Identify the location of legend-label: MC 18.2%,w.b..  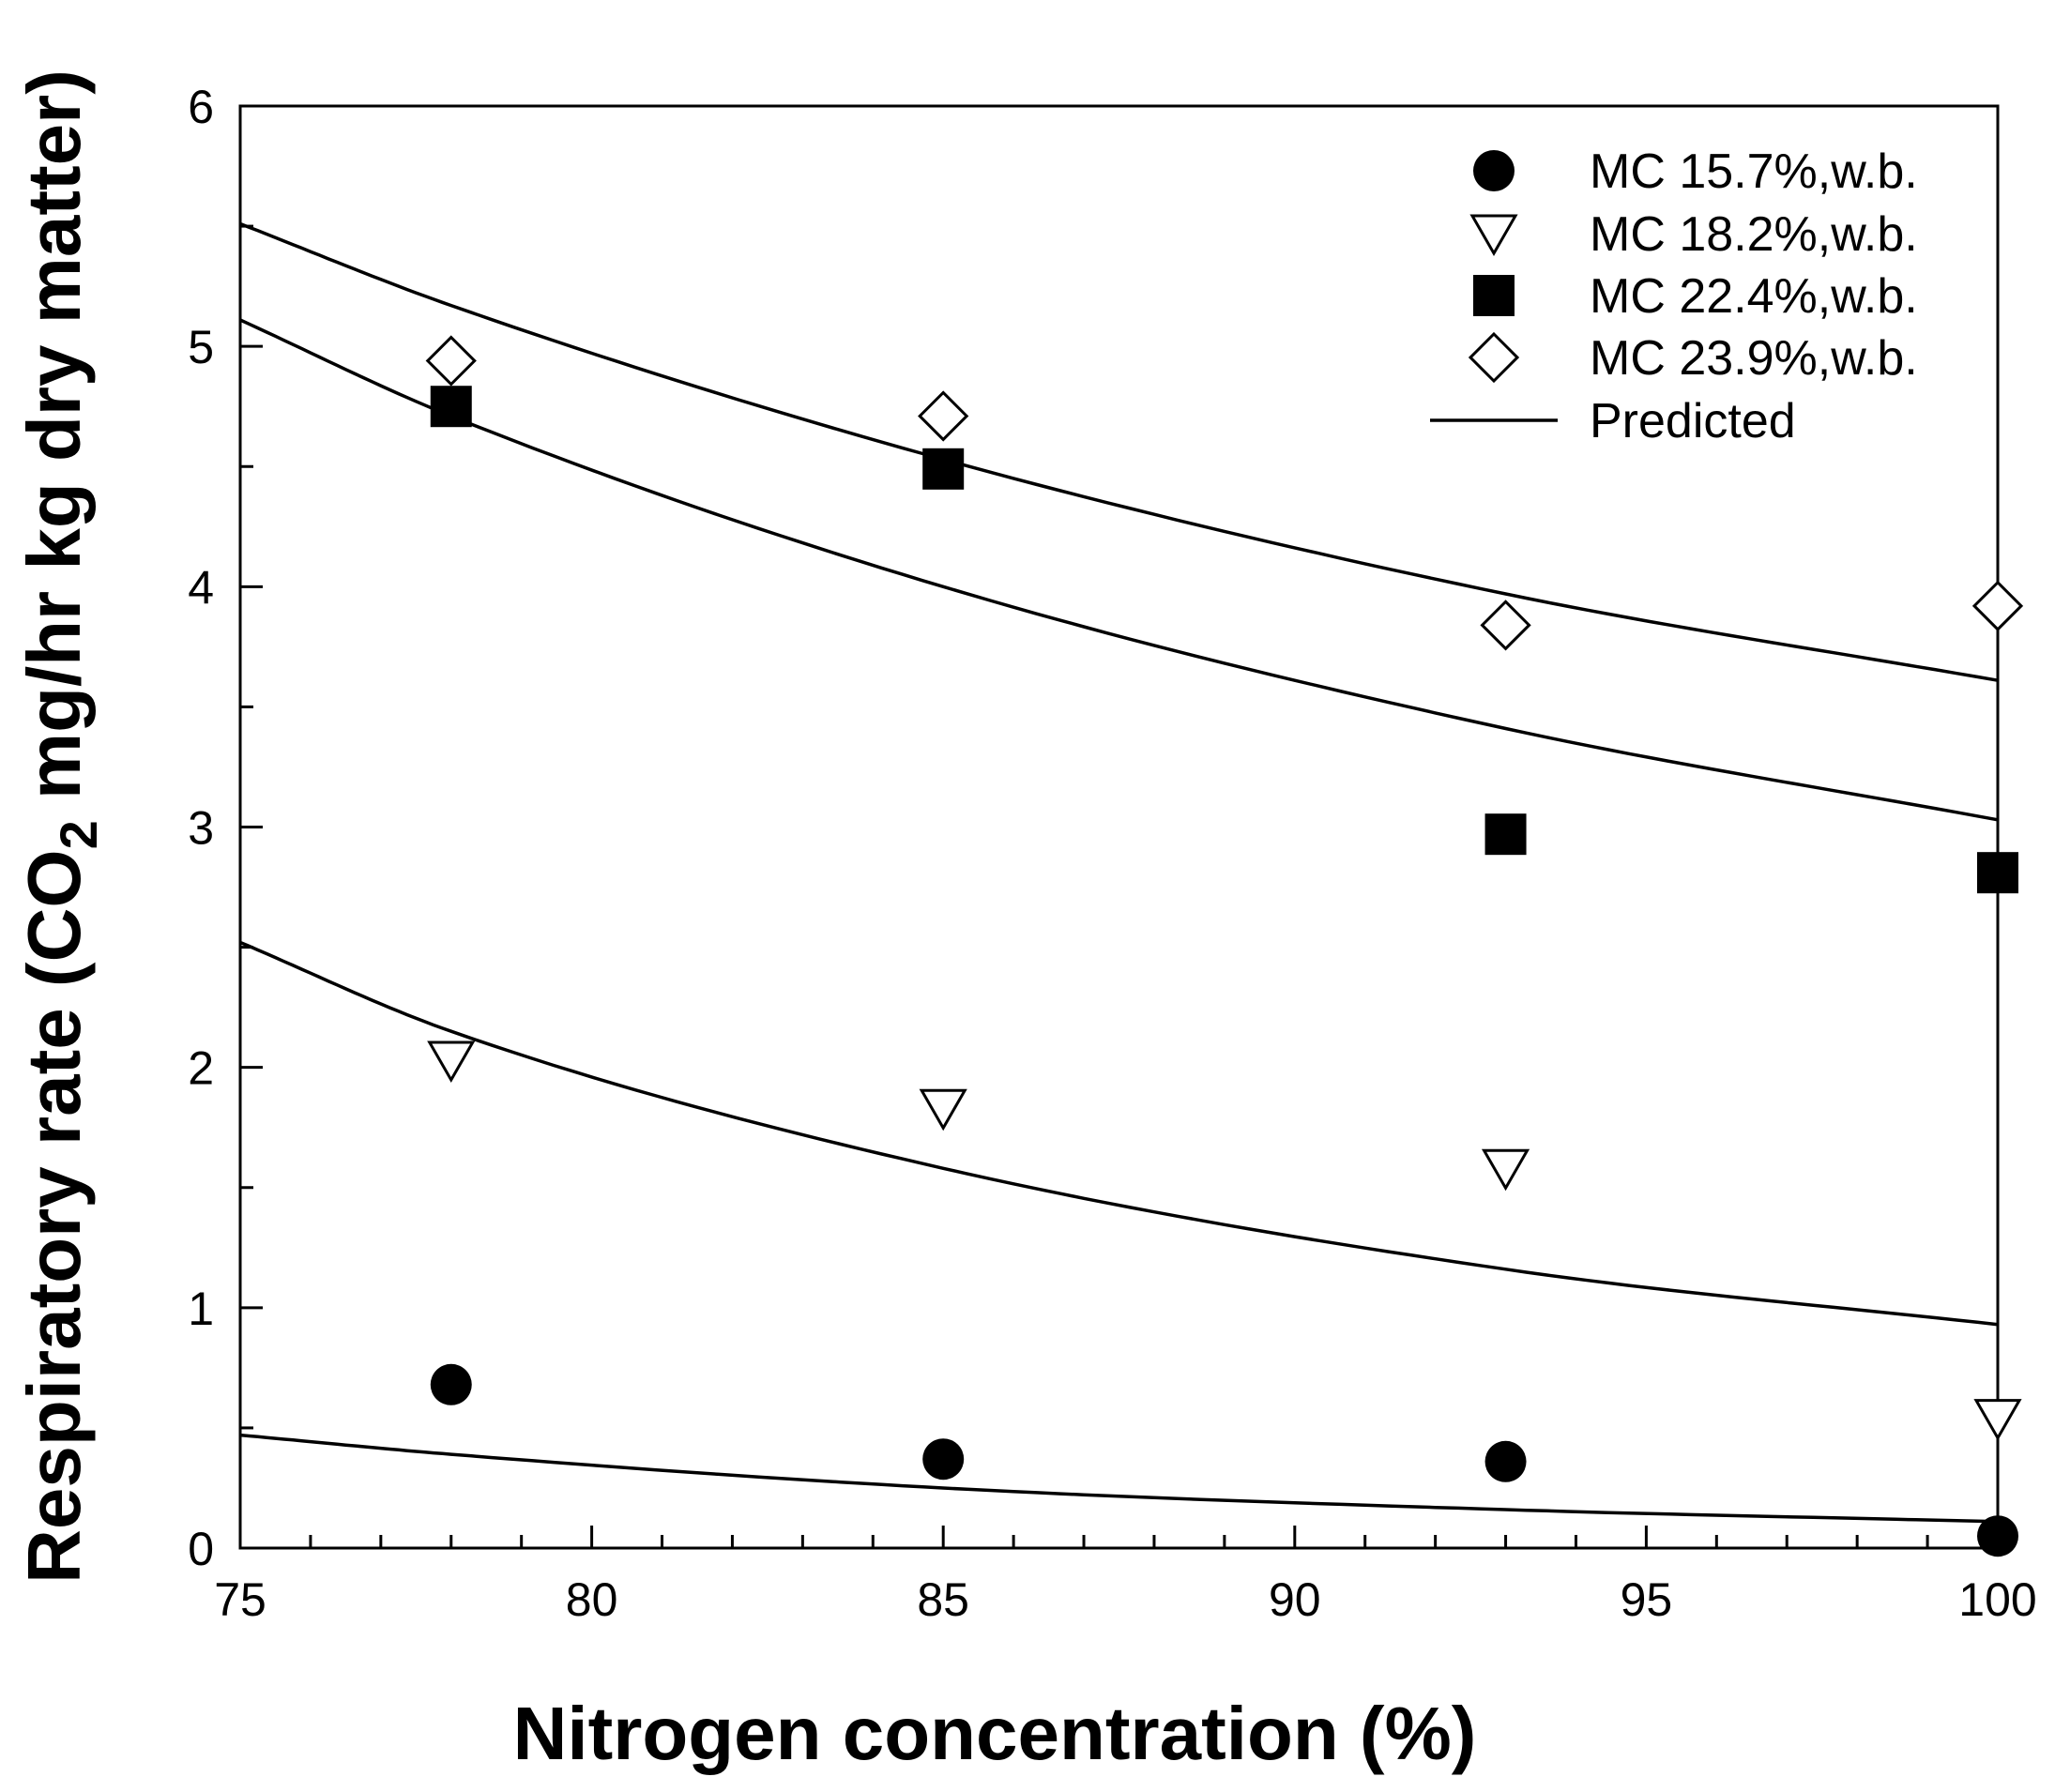
(1754, 234).